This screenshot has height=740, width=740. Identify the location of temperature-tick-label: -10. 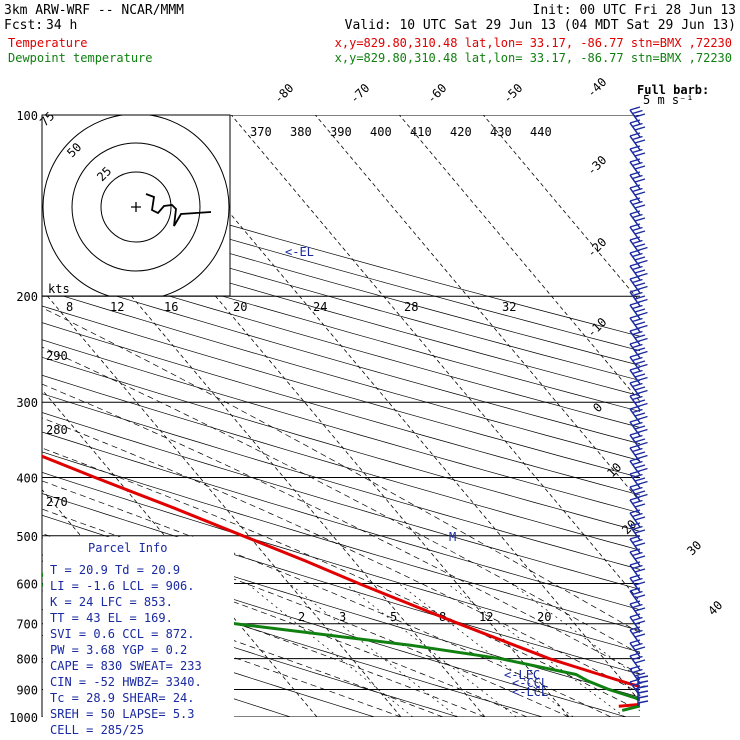
(596, 327).